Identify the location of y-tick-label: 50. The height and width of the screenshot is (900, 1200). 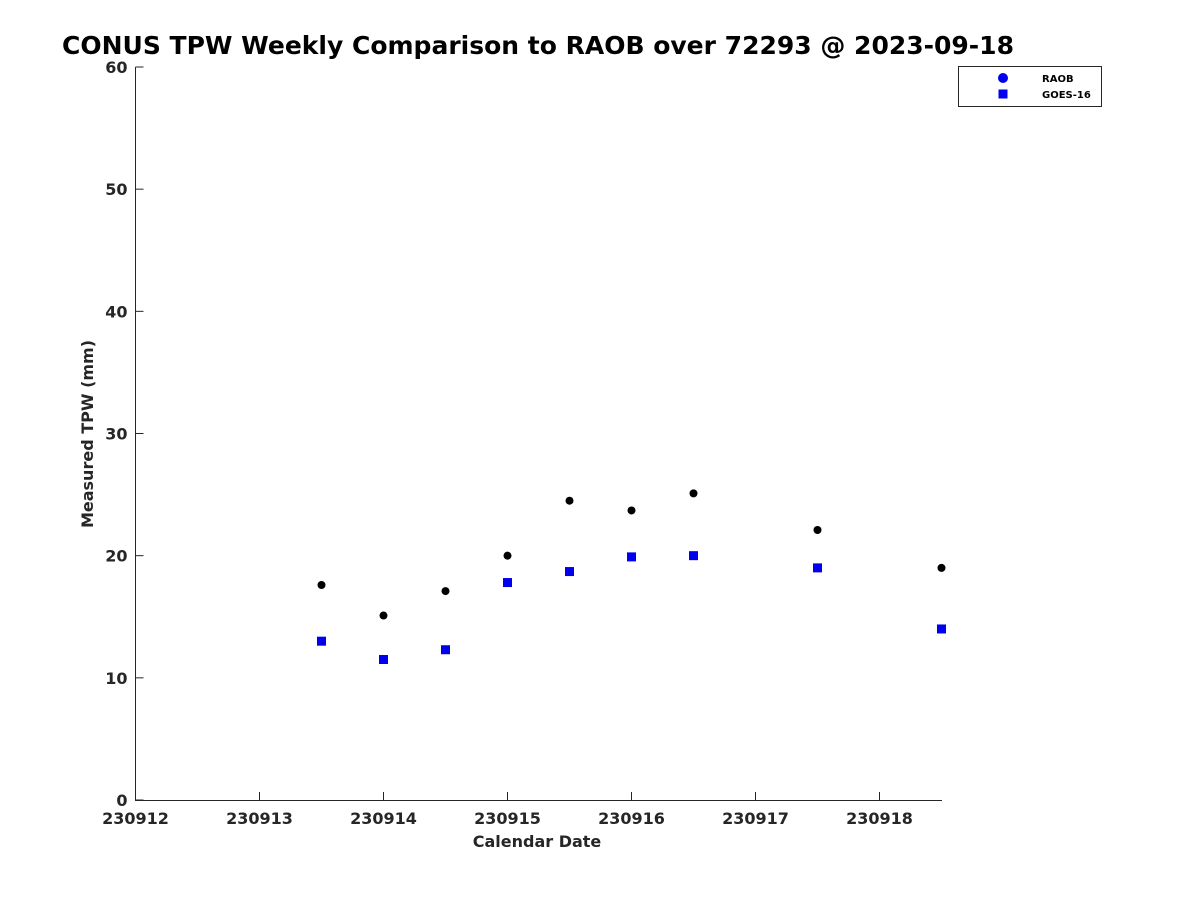
(116, 189).